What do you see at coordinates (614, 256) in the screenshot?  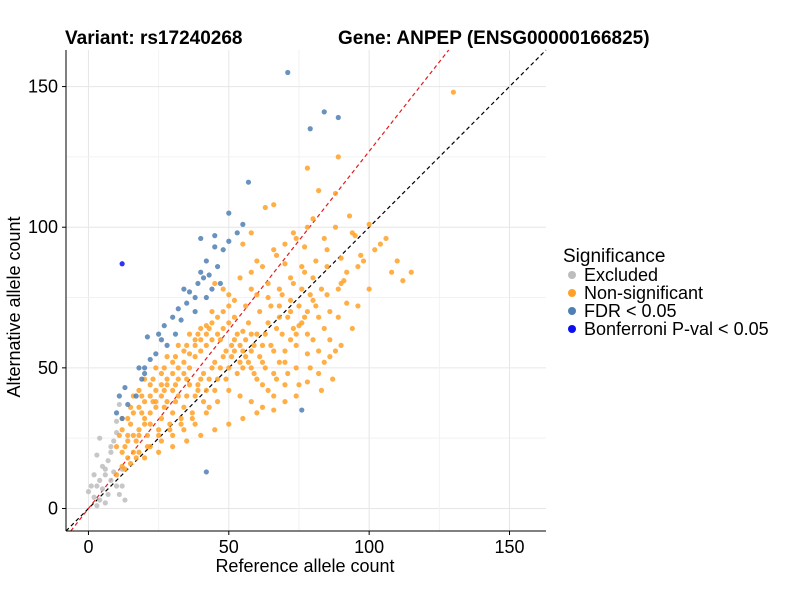 I see `legend-title: Significance` at bounding box center [614, 256].